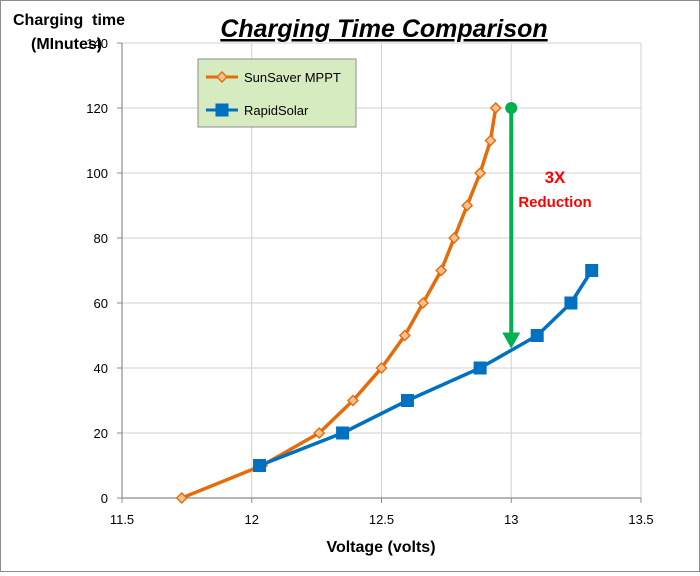 The image size is (700, 576). I want to click on x-tick-label: 13.5, so click(640, 519).